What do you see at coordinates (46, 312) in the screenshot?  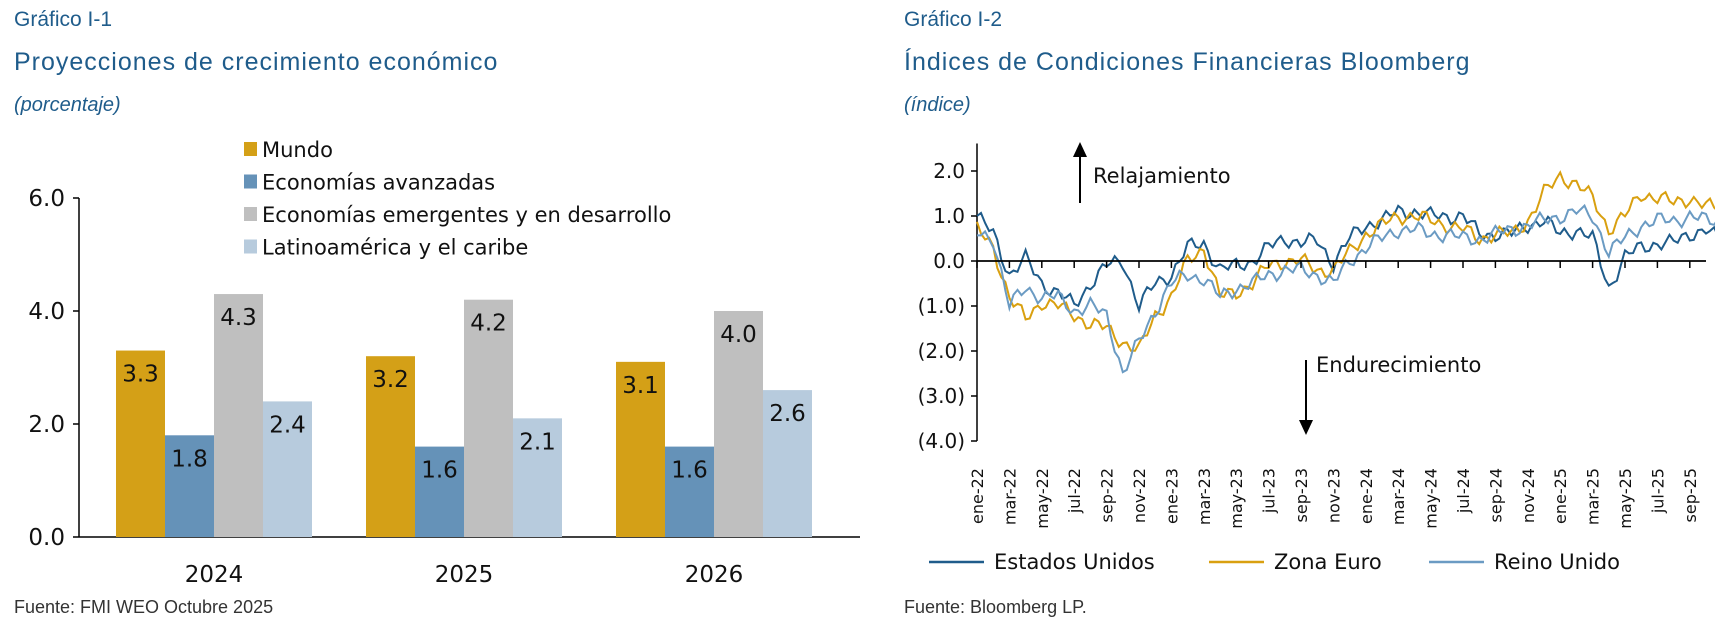 I see `y-tick-label: 4.0` at bounding box center [46, 312].